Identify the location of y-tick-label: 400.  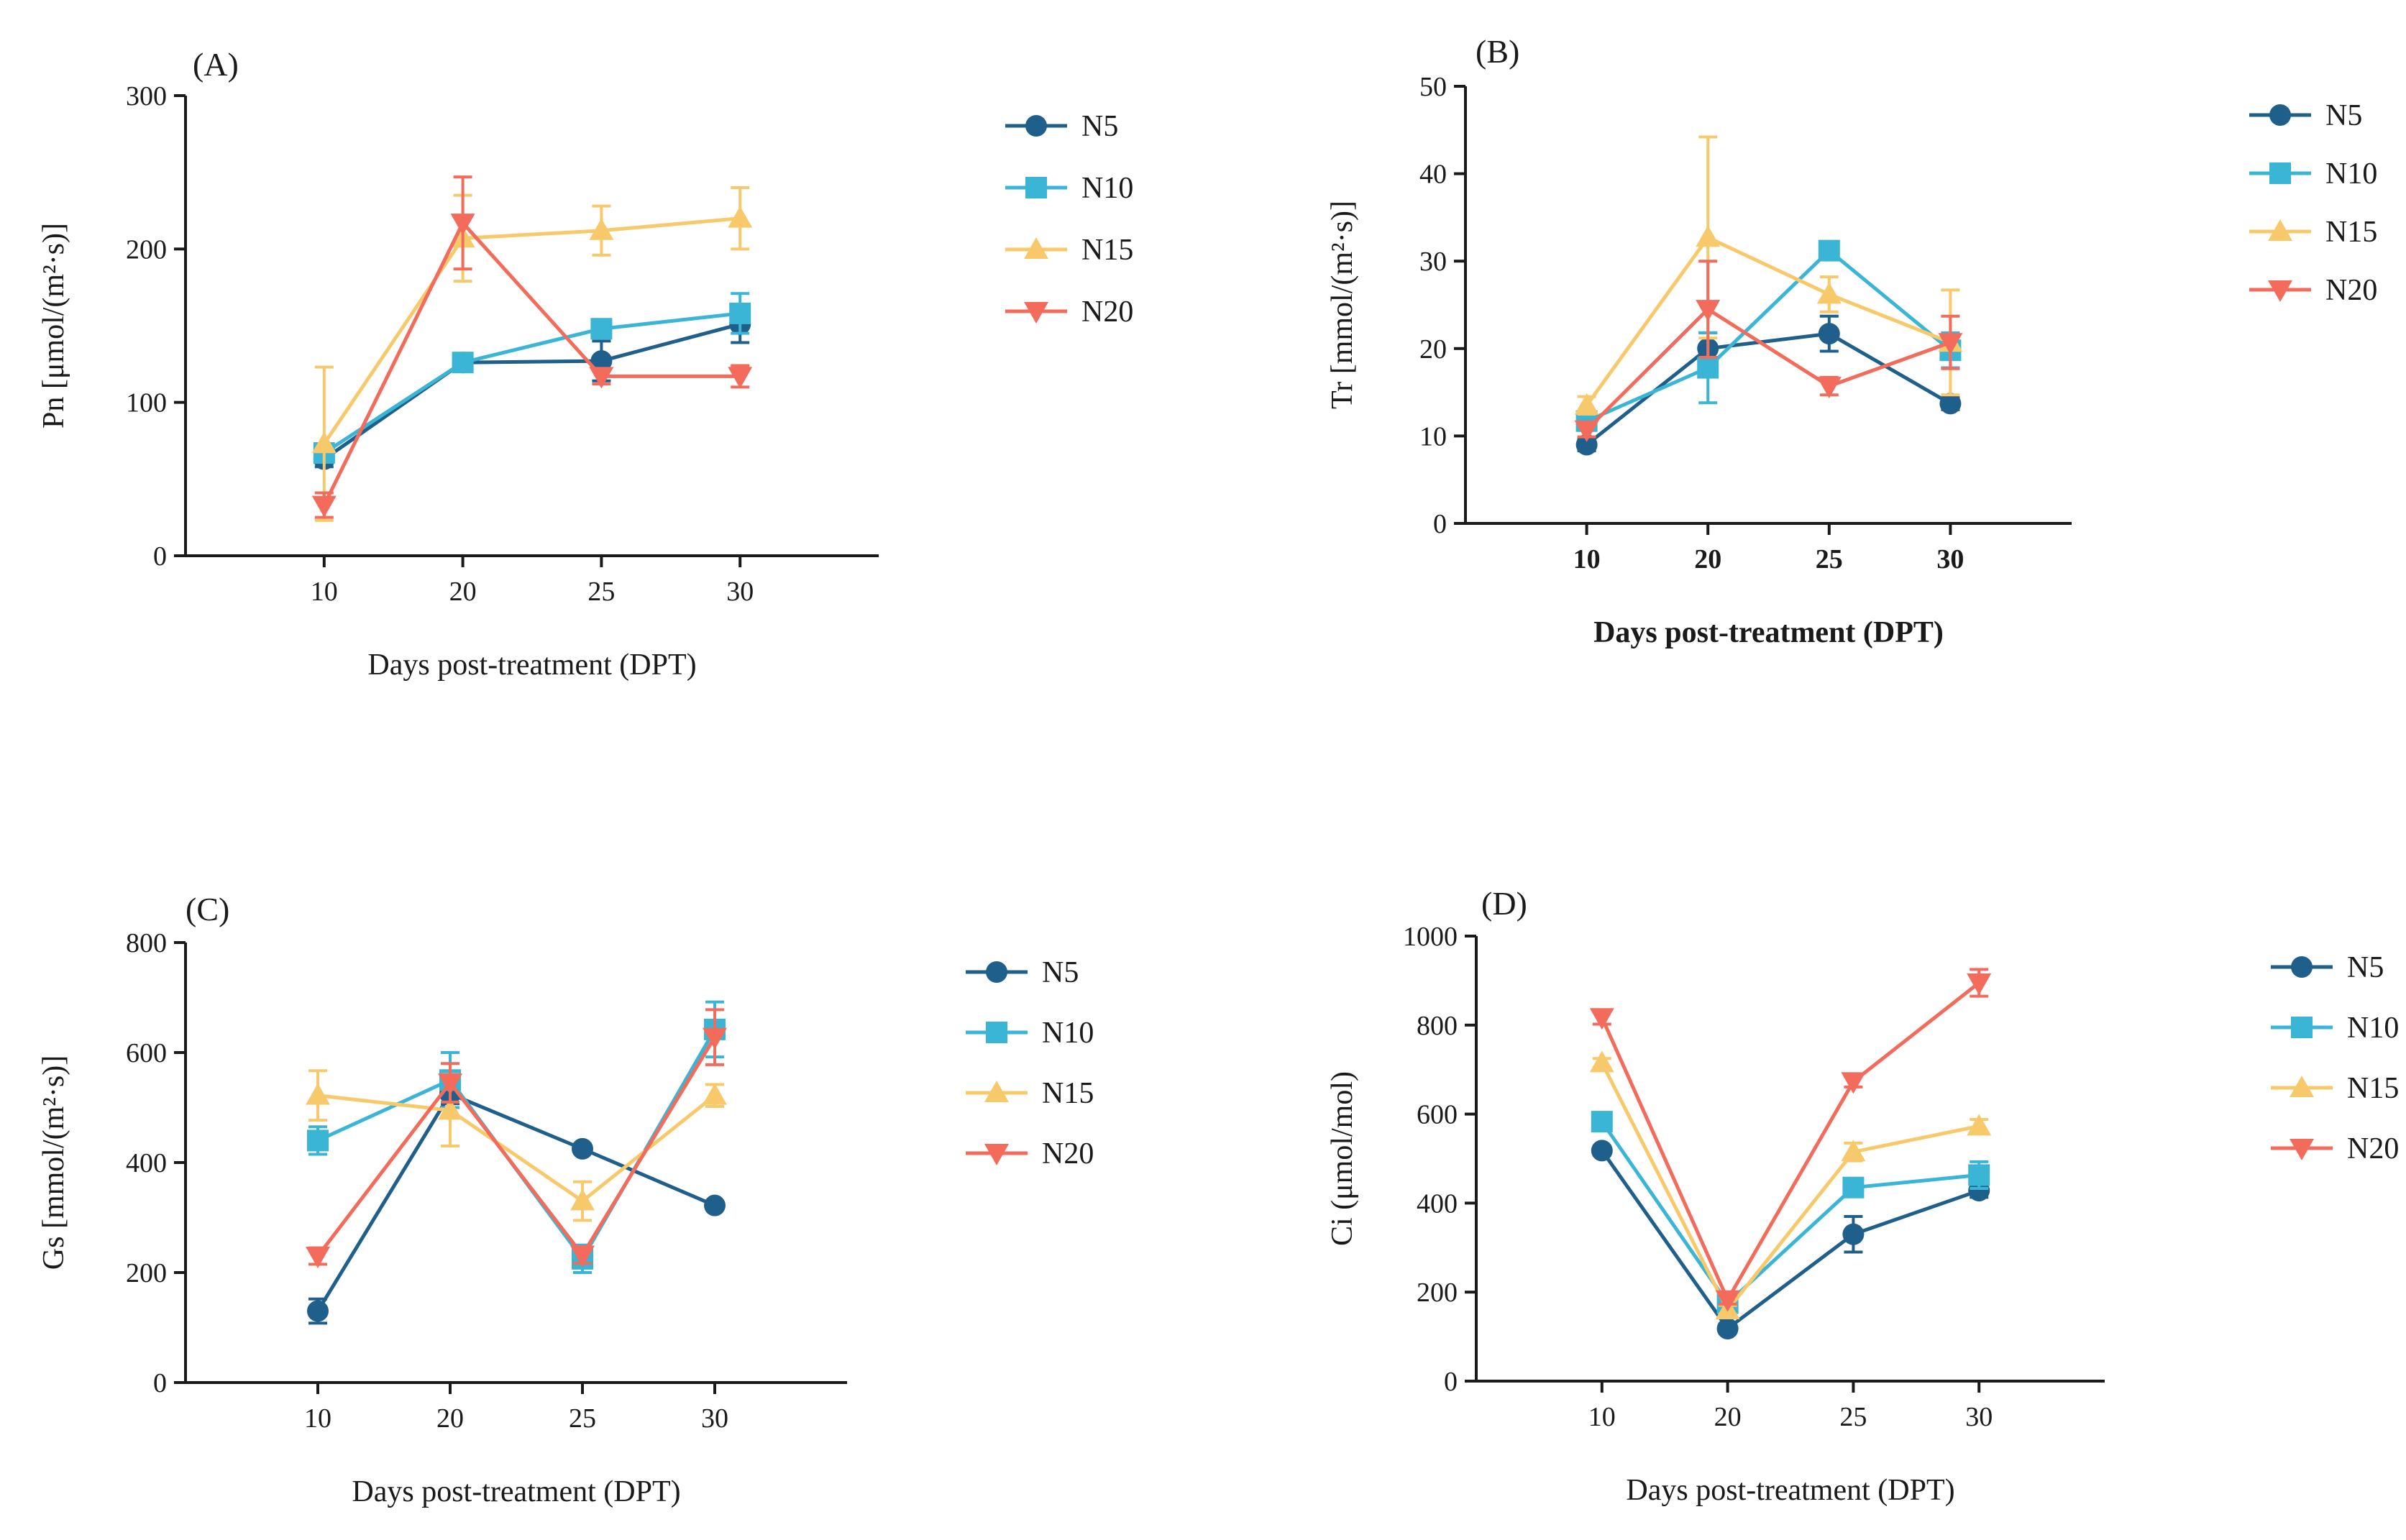
(1437, 1203).